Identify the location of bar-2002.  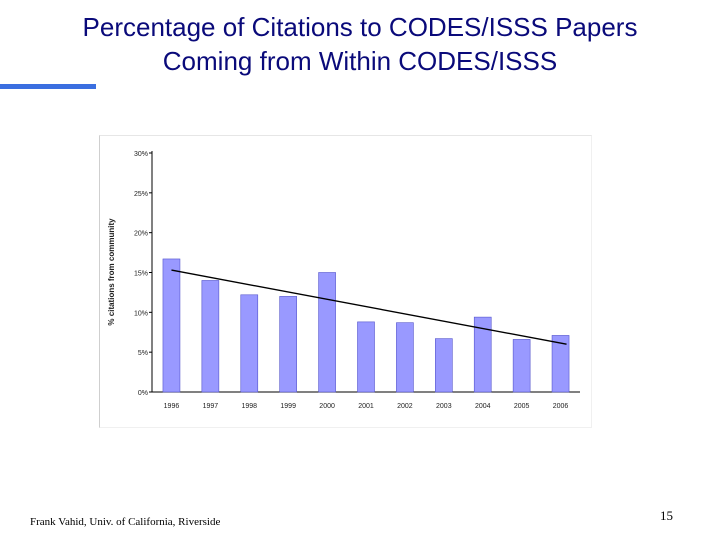
(405, 357).